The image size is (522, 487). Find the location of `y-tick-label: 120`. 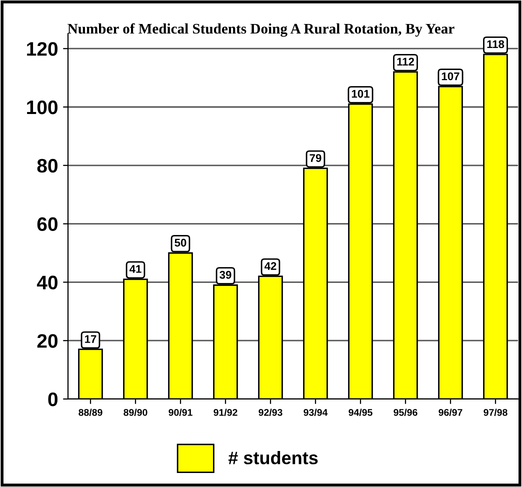

y-tick-label: 120 is located at coordinates (42, 49).